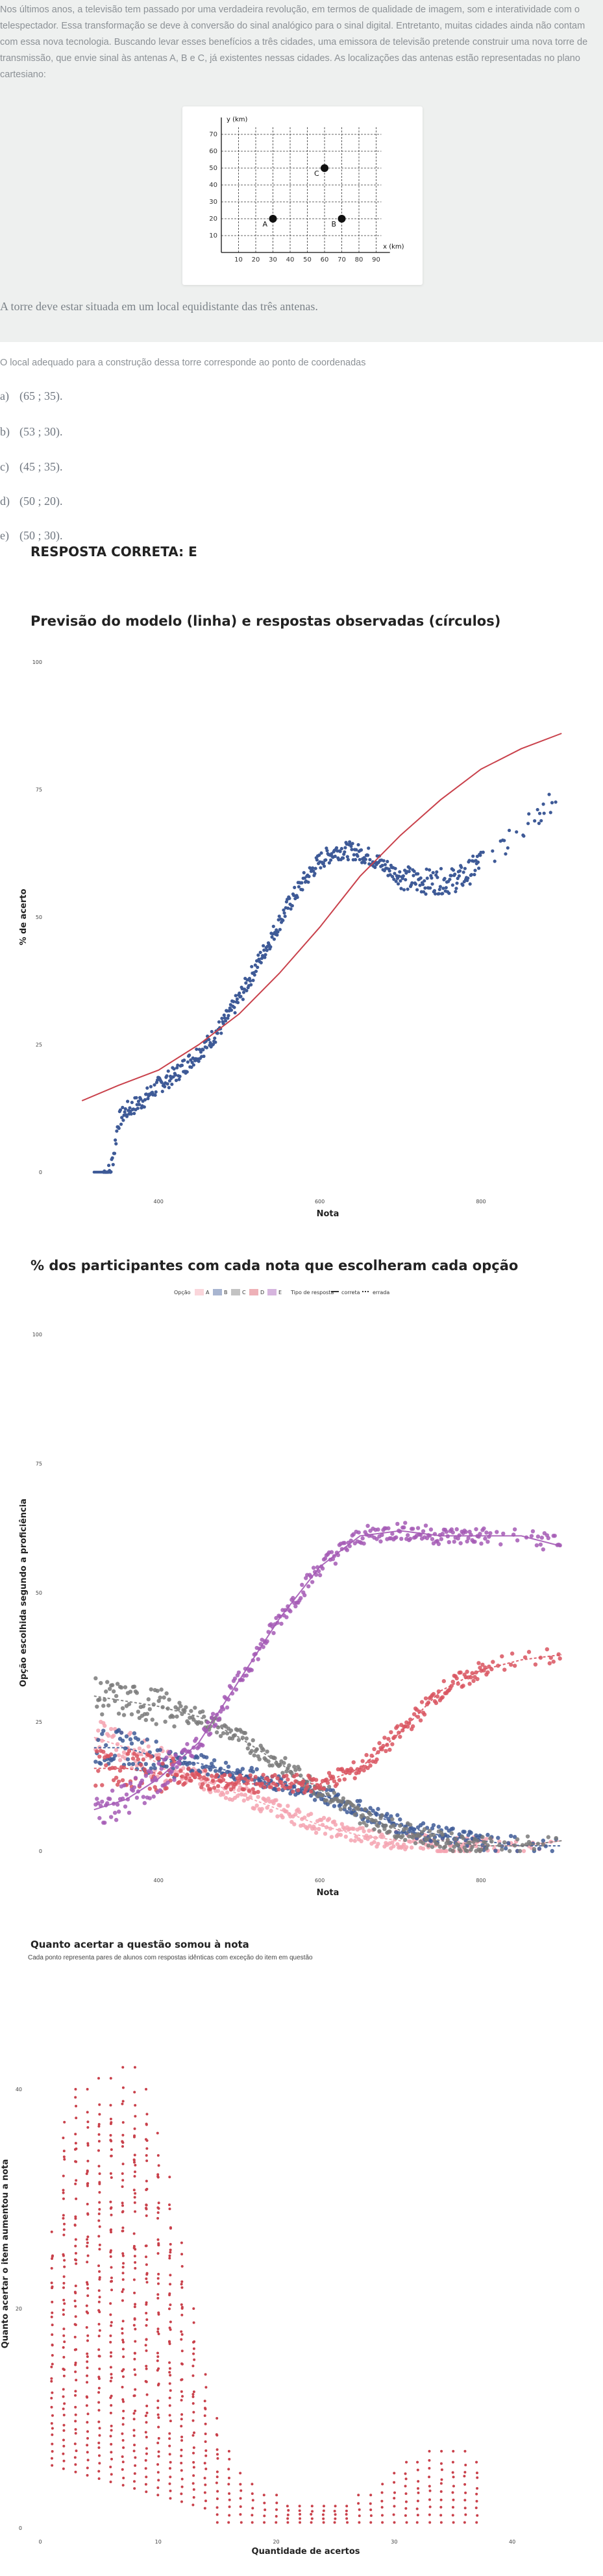 The height and width of the screenshot is (2576, 603). What do you see at coordinates (32, 432) in the screenshot?
I see `option-b: b) (53 ; 30).` at bounding box center [32, 432].